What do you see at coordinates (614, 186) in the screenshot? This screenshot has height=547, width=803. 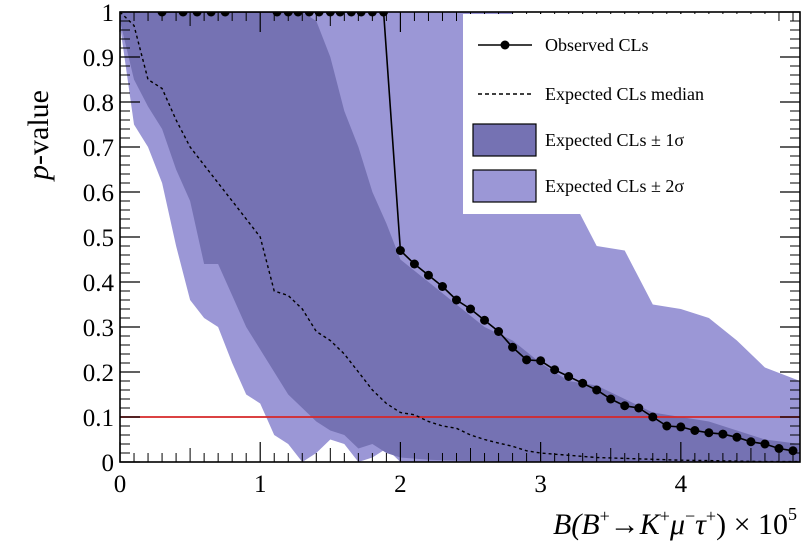 I see `legend-label-two-sigma: Expected CLs ± 2σ` at bounding box center [614, 186].